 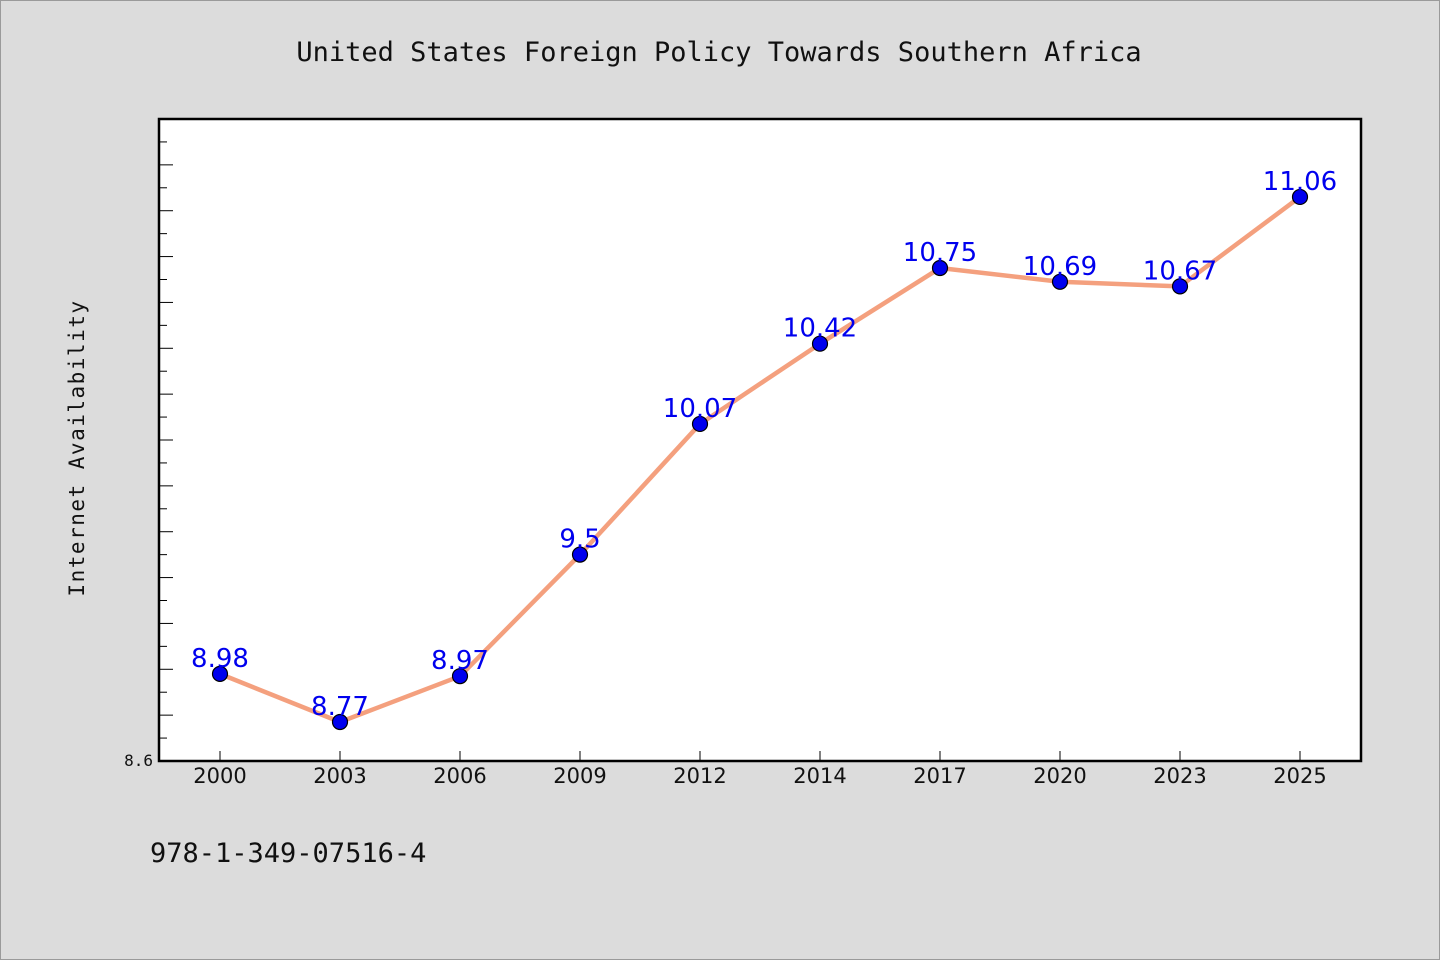 I want to click on data-label: 10.07, so click(x=700, y=409).